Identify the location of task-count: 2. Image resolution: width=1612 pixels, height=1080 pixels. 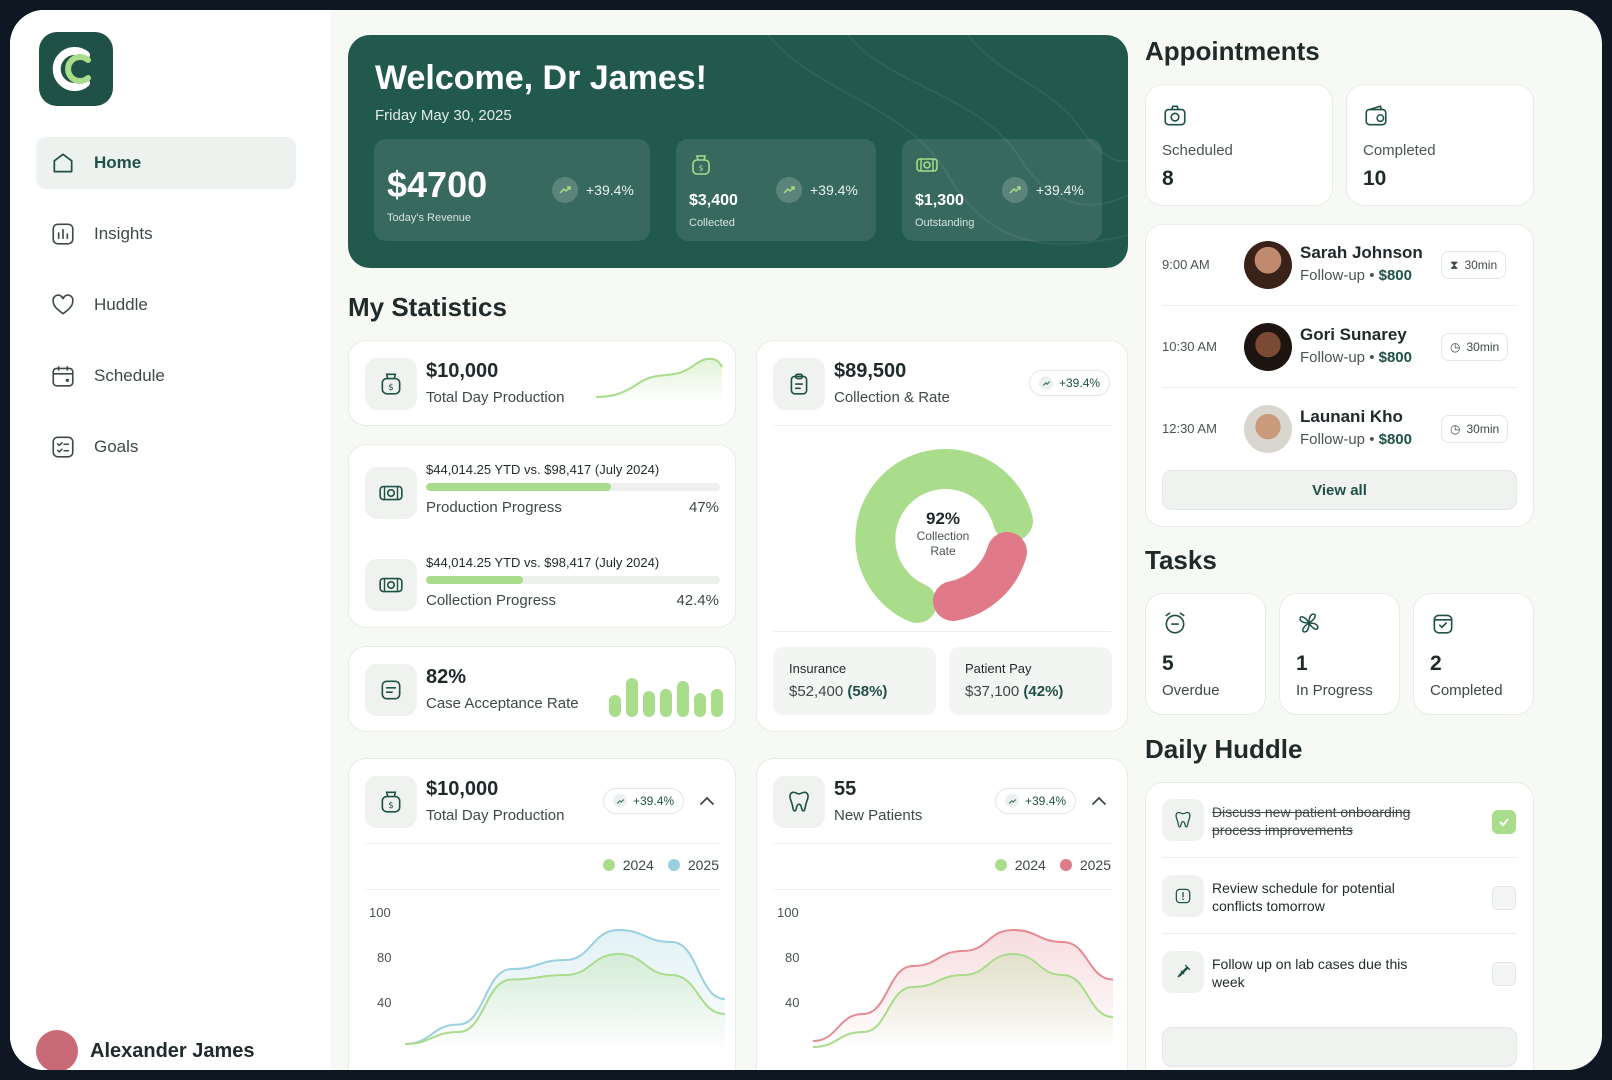
(1436, 663).